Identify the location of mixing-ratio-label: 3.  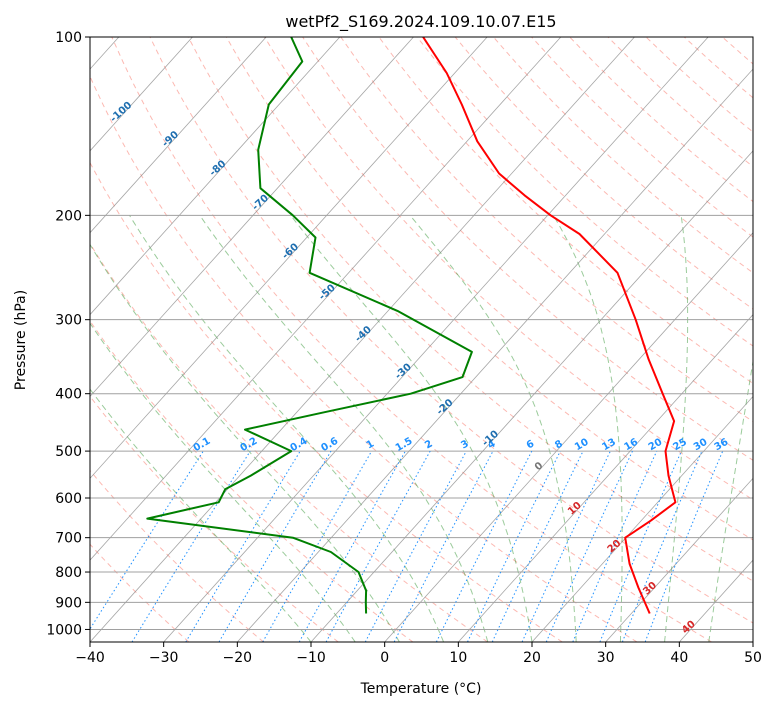
(465, 444).